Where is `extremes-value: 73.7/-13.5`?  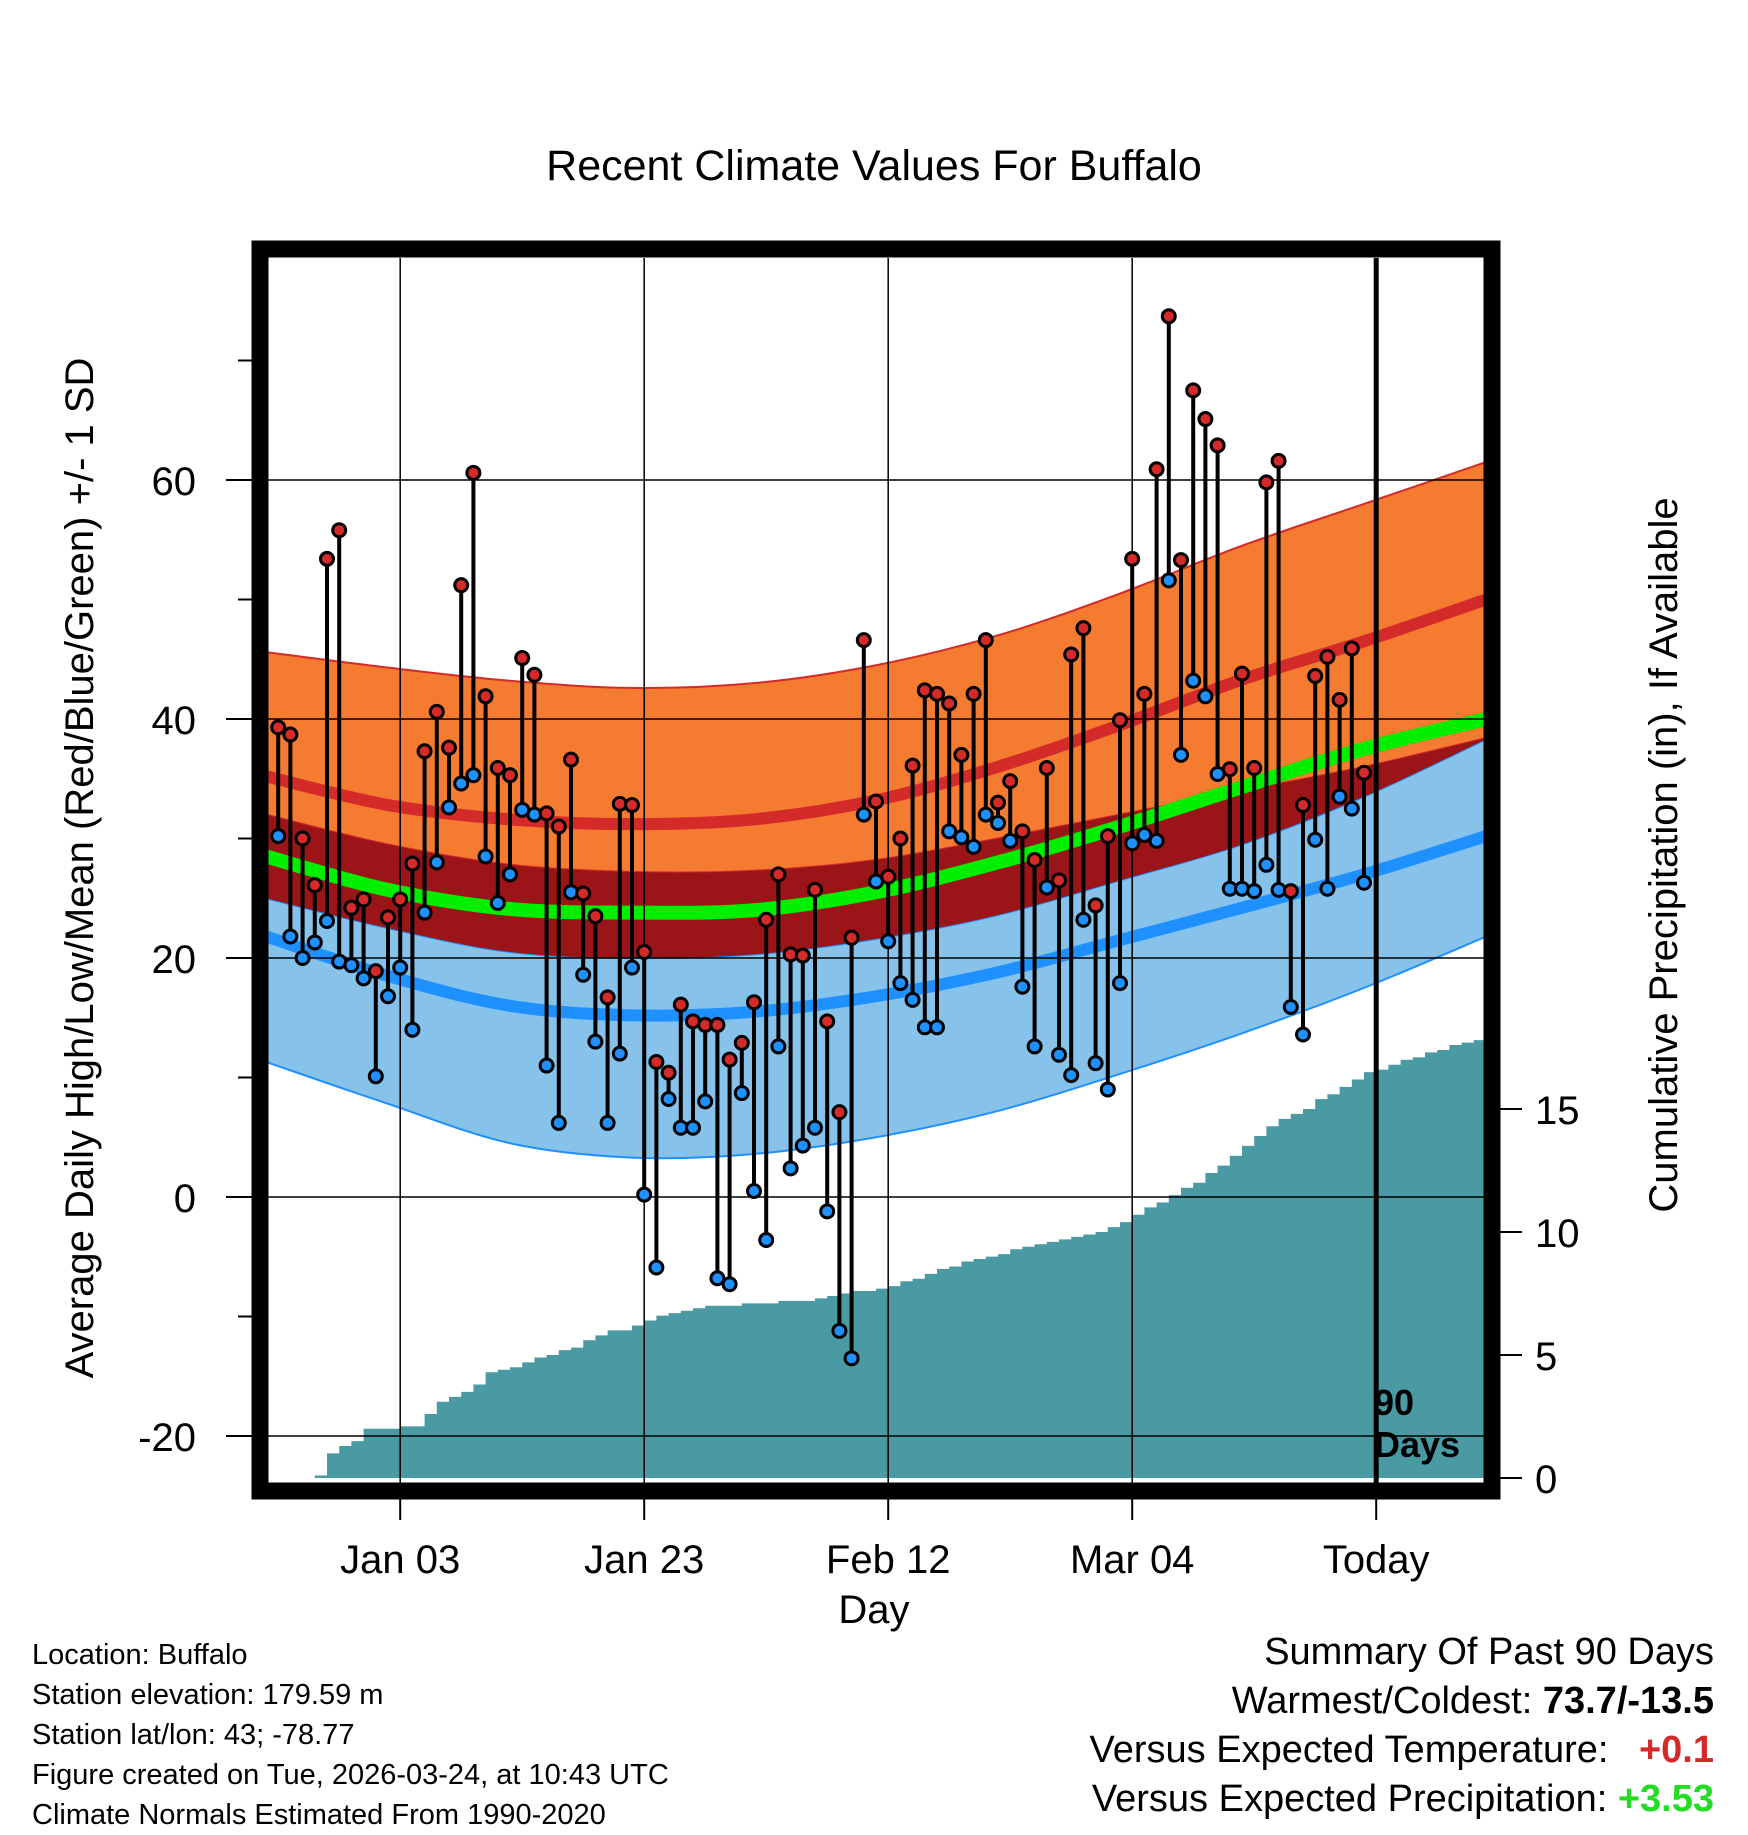 extremes-value: 73.7/-13.5 is located at coordinates (1628, 1701).